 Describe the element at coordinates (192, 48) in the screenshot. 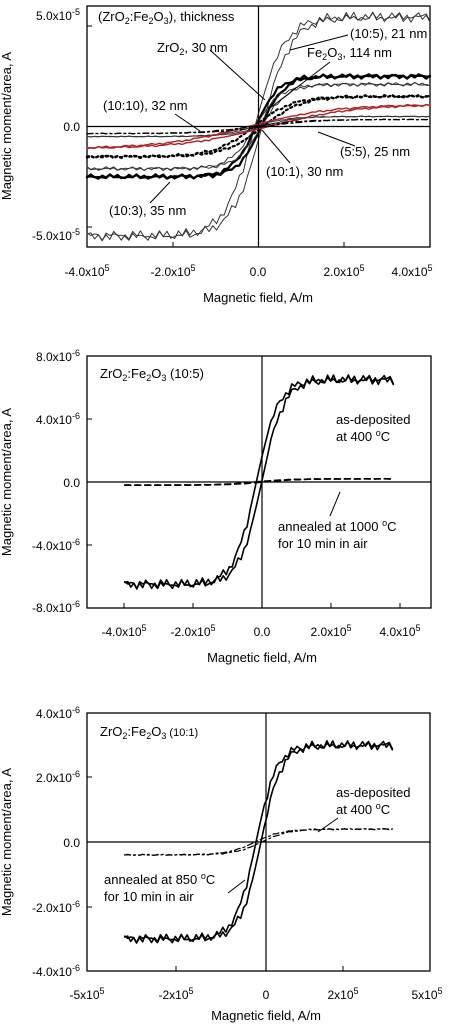

I see `annotation: ZrO2, 30 nm` at that location.